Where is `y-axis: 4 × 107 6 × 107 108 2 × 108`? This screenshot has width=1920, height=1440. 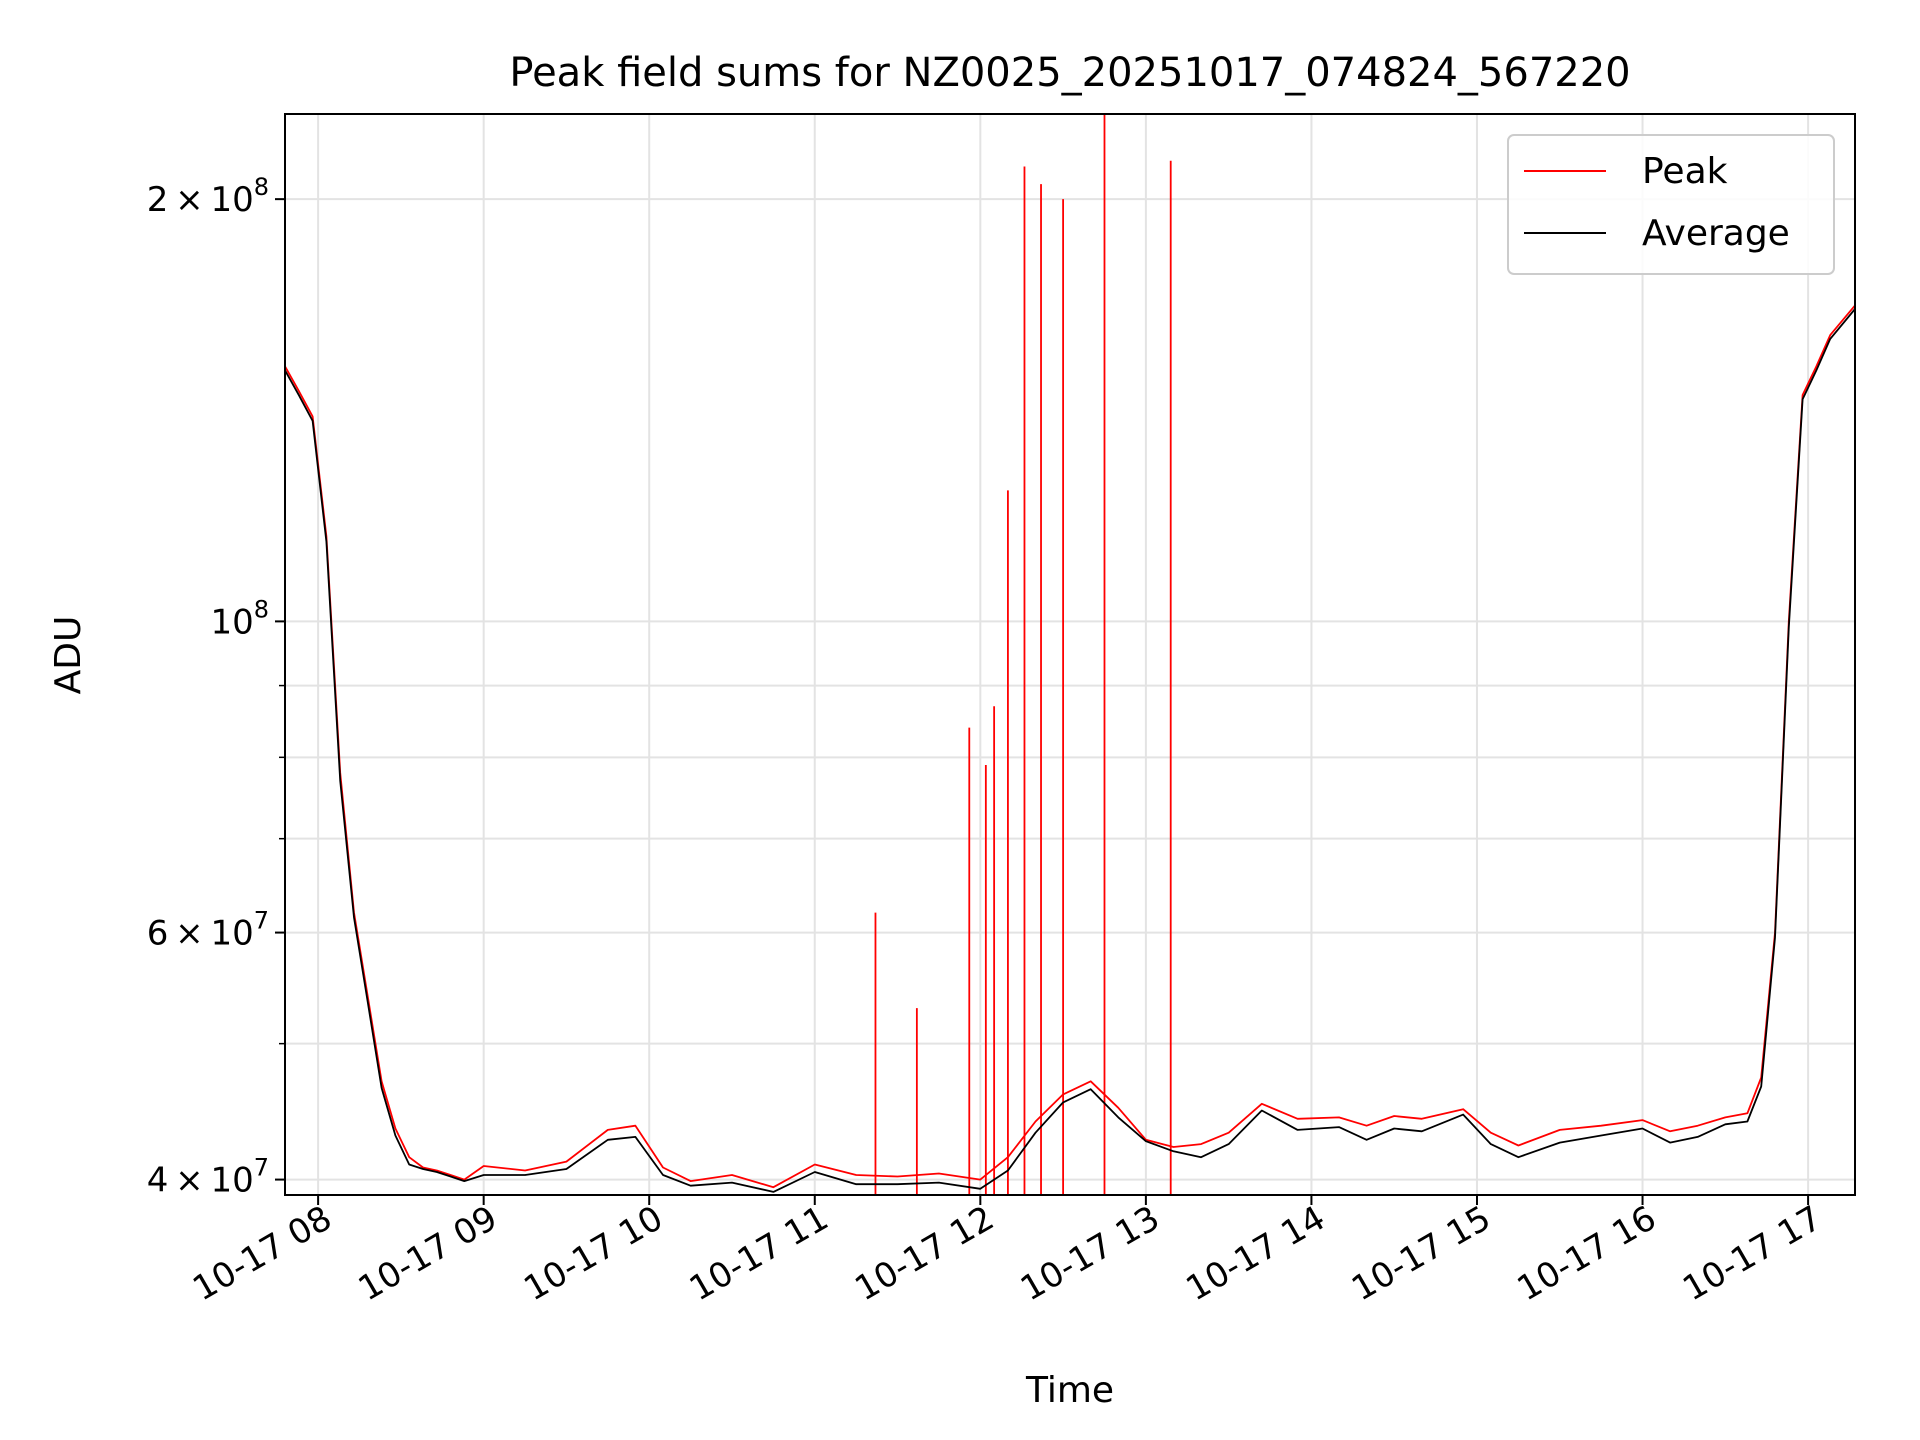 y-axis: 4 × 107 6 × 107 108 2 × 108 is located at coordinates (216, 687).